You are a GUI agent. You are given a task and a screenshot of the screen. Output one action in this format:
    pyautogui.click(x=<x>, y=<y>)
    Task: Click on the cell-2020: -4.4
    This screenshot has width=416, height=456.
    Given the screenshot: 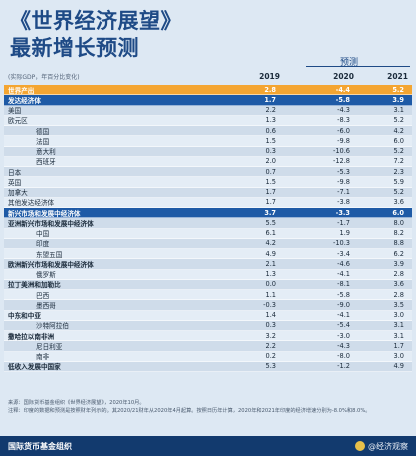 What is the action you would take?
    pyautogui.click(x=342, y=89)
    